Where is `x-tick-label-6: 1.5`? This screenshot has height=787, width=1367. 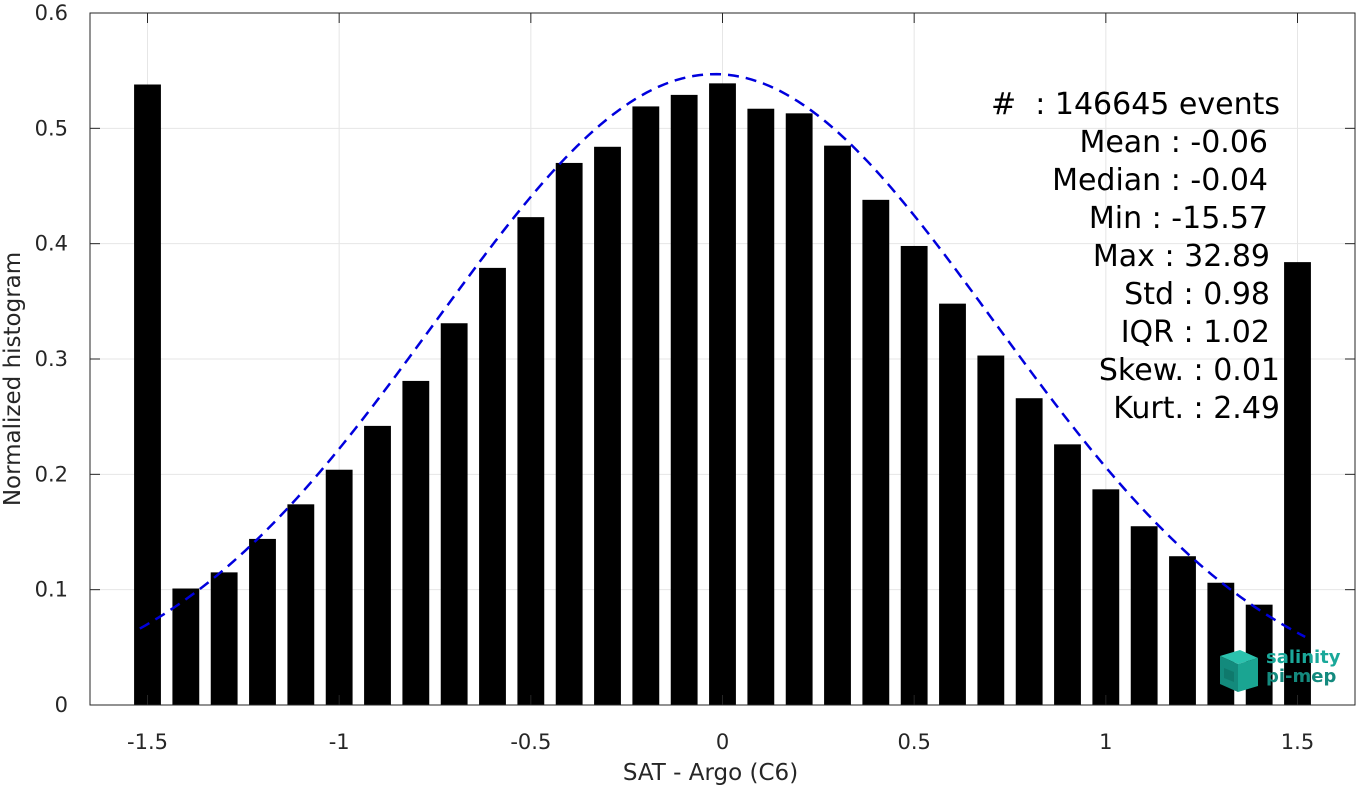
x-tick-label-6: 1.5 is located at coordinates (1297, 742).